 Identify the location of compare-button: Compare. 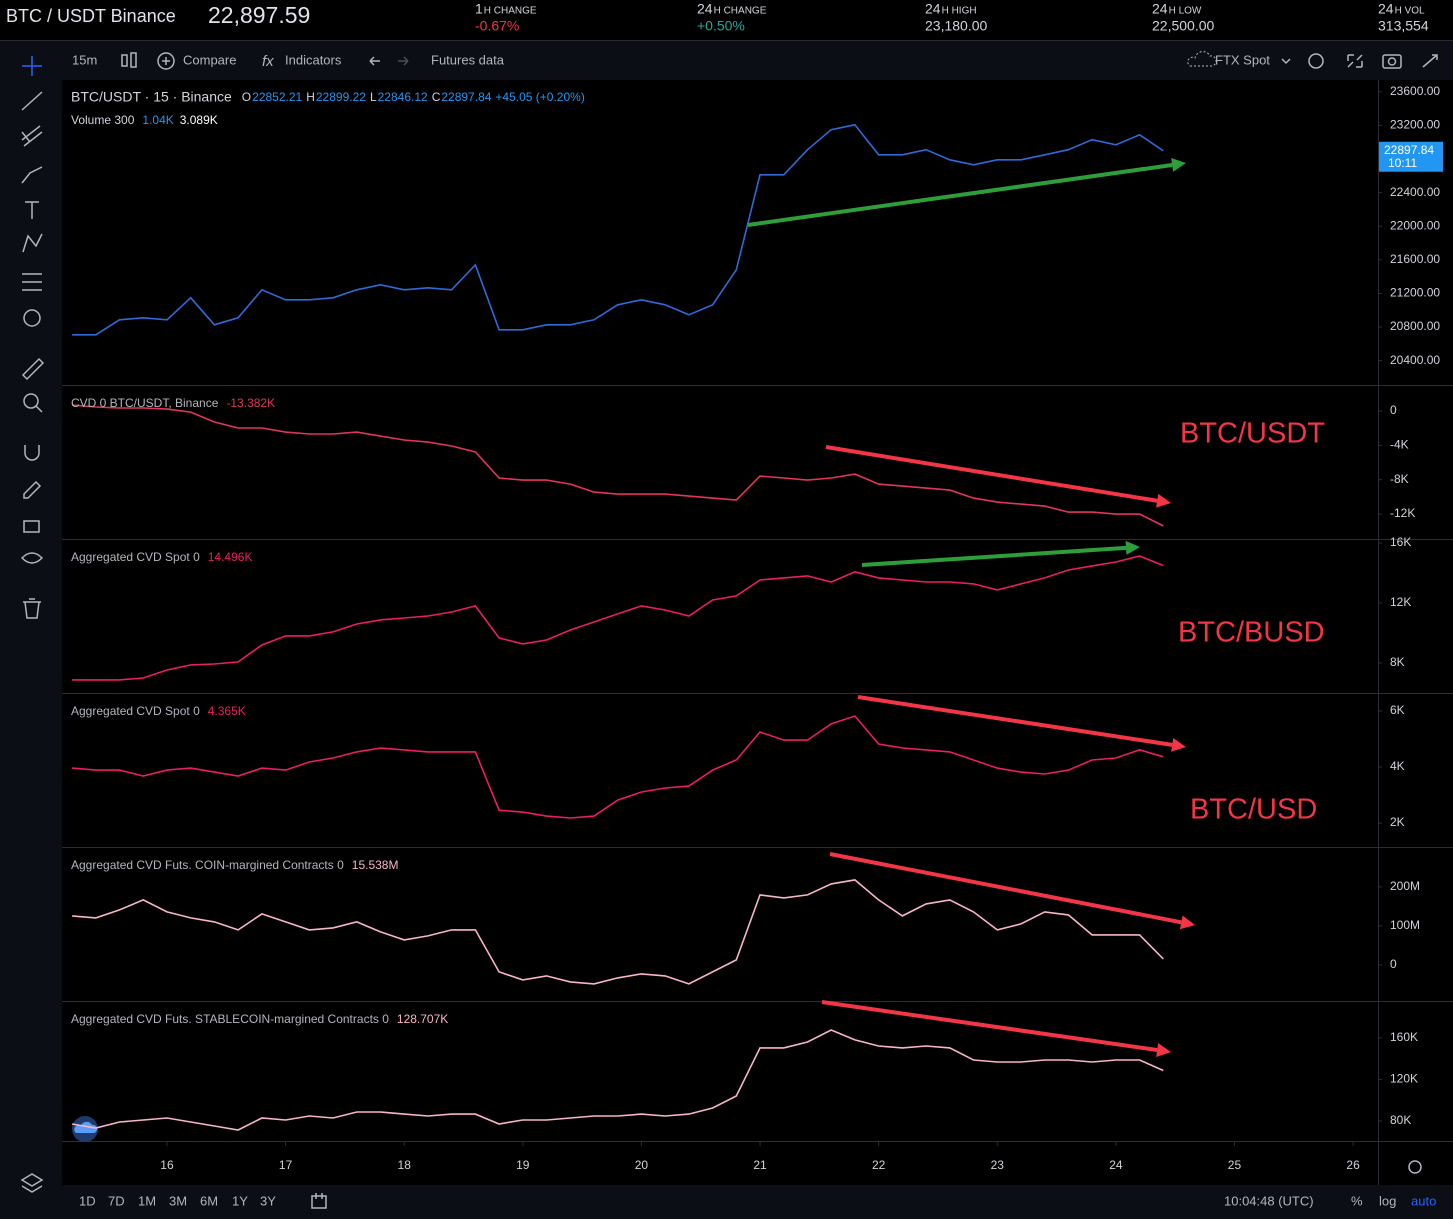
(209, 59).